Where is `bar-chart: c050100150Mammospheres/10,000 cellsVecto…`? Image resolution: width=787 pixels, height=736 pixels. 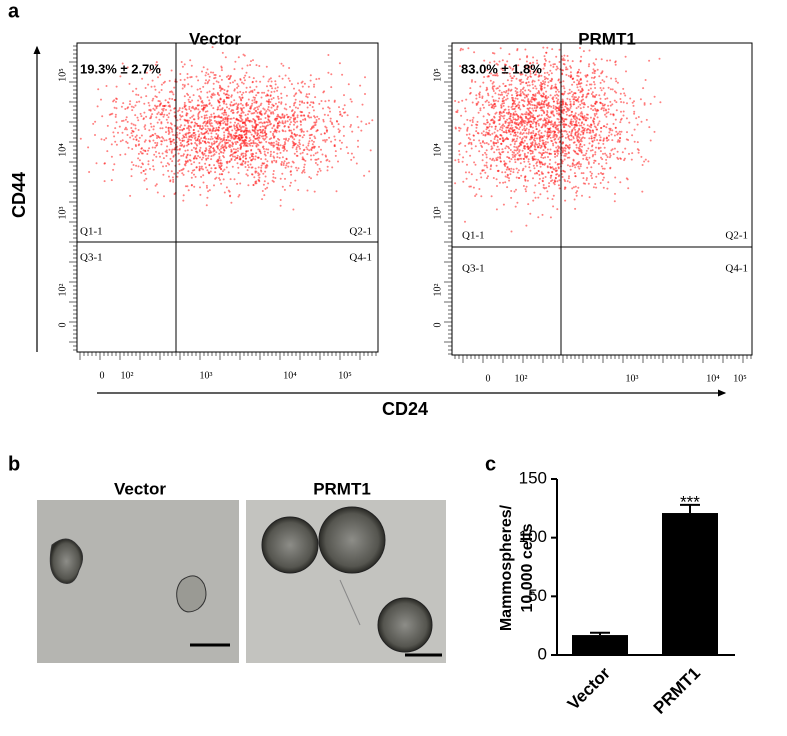 bar-chart: c050100150Mammospheres/10,000 cellsVecto… is located at coordinates (610, 585).